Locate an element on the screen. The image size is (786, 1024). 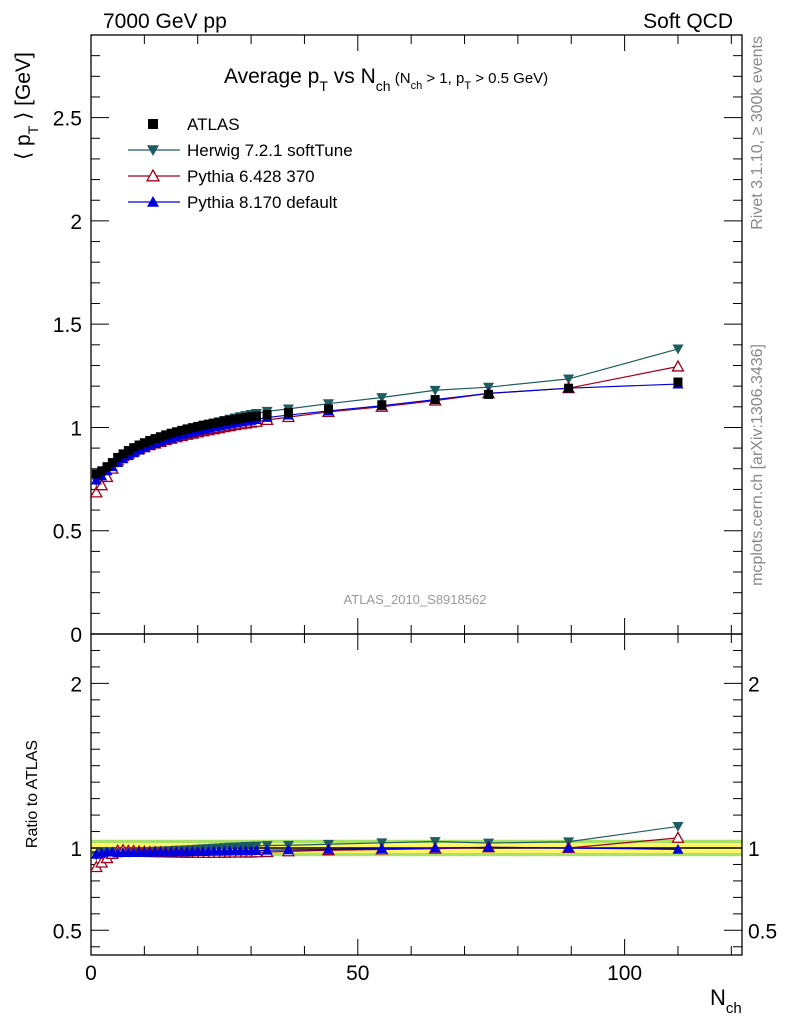
ratio-tick-label-left: 1 is located at coordinates (76, 849).